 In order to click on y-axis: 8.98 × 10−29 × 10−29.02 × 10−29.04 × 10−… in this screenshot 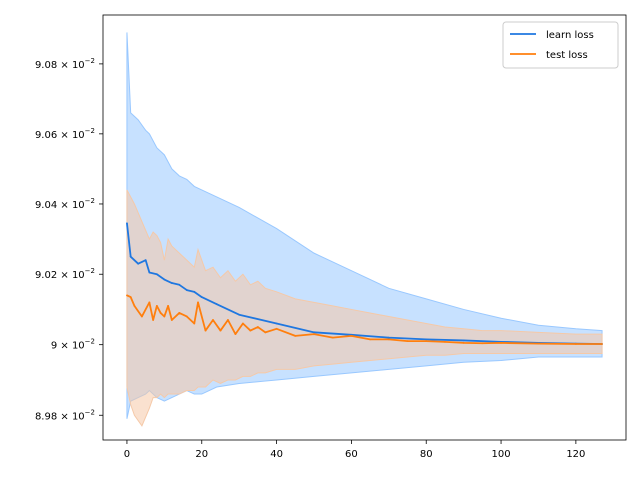, I will do `click(69, 239)`.